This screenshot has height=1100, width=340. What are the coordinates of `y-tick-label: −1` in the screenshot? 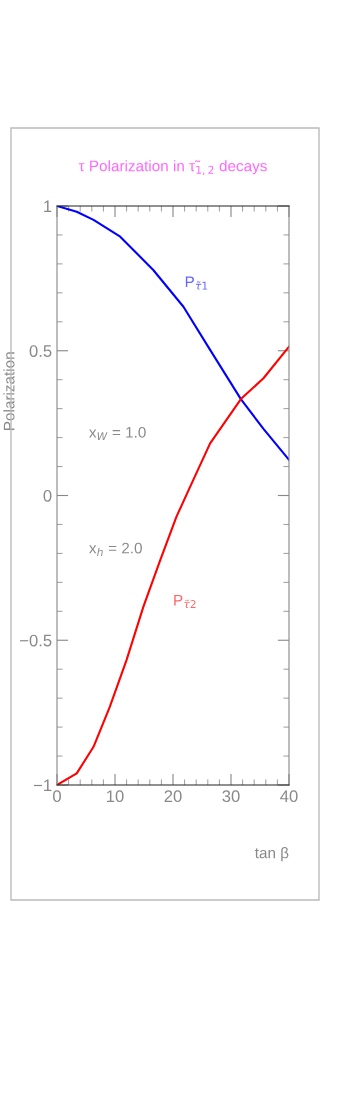 It's located at (42, 785).